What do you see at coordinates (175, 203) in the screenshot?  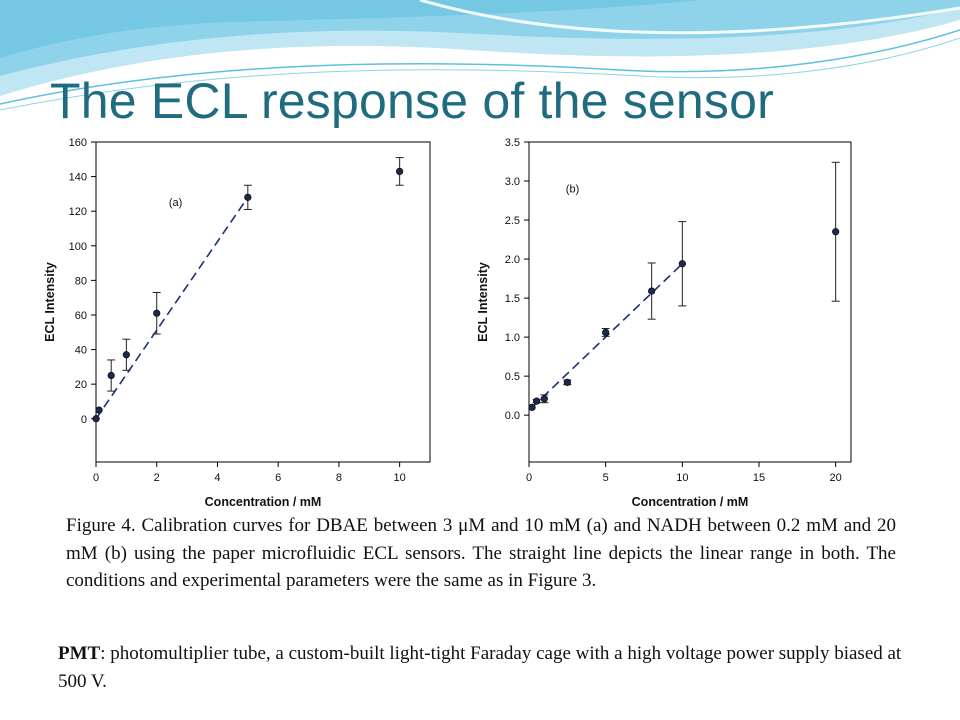 I see `panel-label: (a)` at bounding box center [175, 203].